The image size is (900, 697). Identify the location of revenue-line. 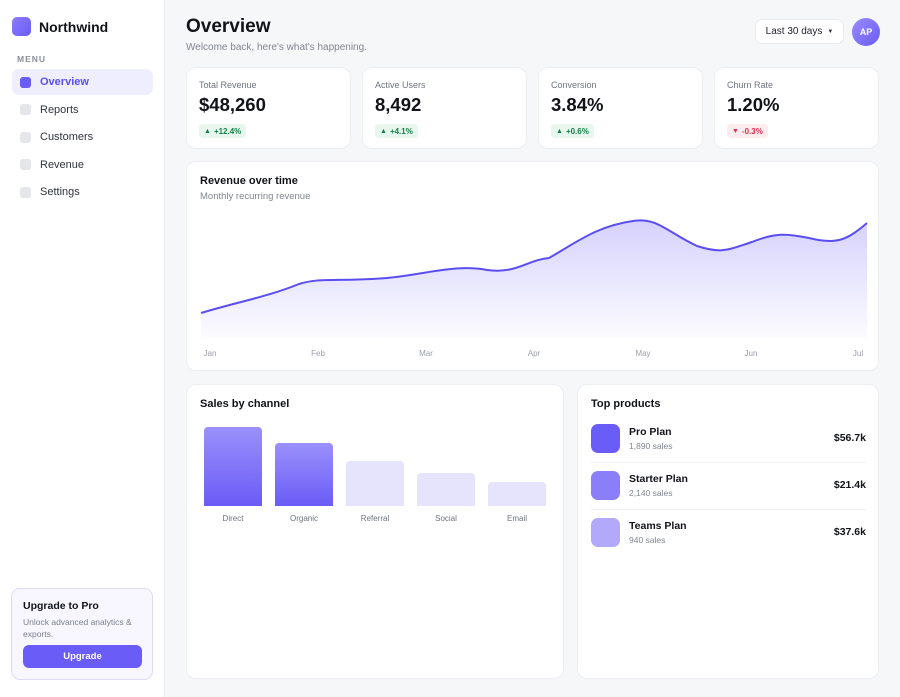
(534, 266).